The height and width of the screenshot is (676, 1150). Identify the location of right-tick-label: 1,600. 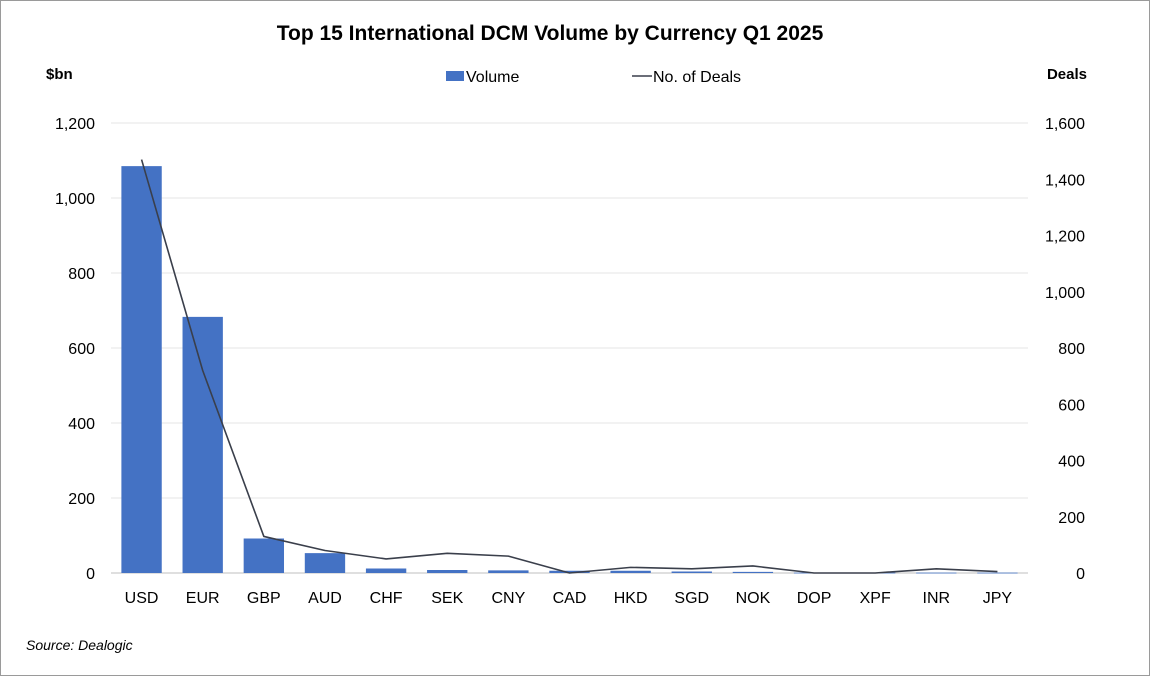
(1065, 124).